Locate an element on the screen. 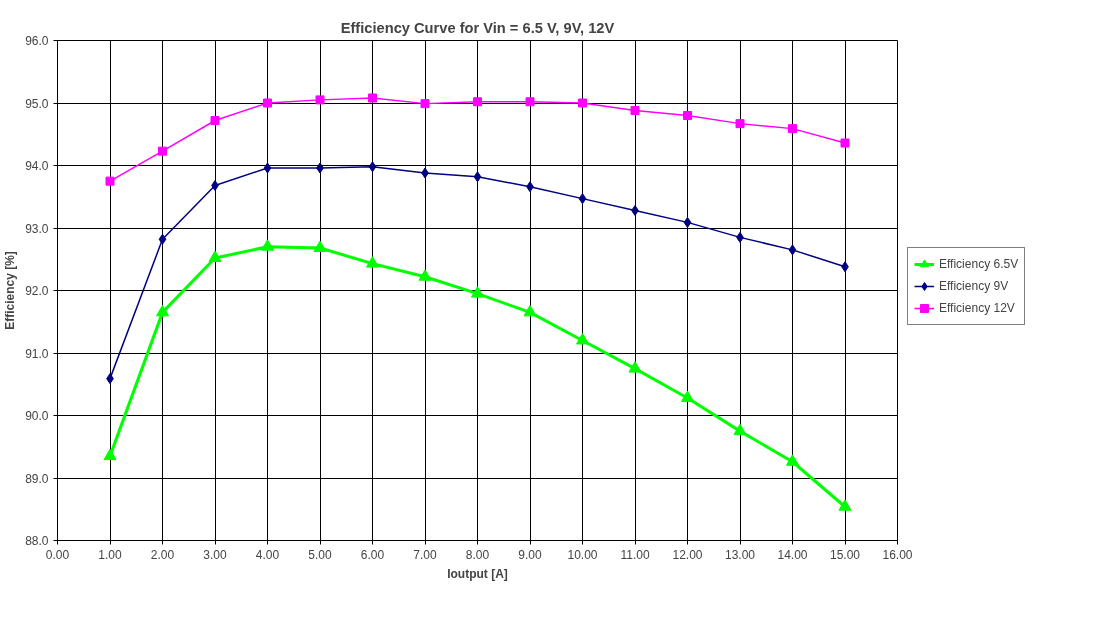 The image size is (1103, 636). chart-title: Efficiency Curve for Vin = 6.5 V, 9V, 12V is located at coordinates (477, 27).